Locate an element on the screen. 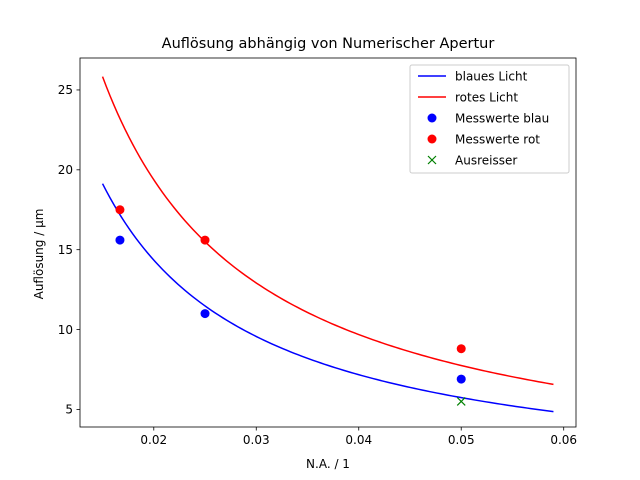 The image size is (640, 480). legend-label: rotes Licht is located at coordinates (486, 97).